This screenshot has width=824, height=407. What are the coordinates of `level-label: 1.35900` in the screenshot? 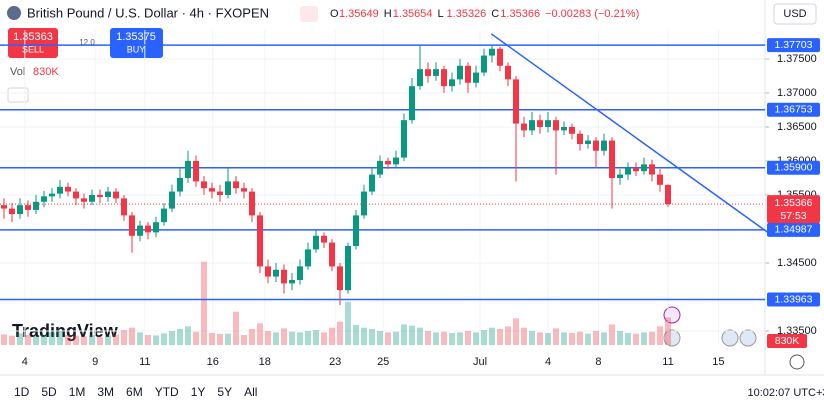 It's located at (794, 168).